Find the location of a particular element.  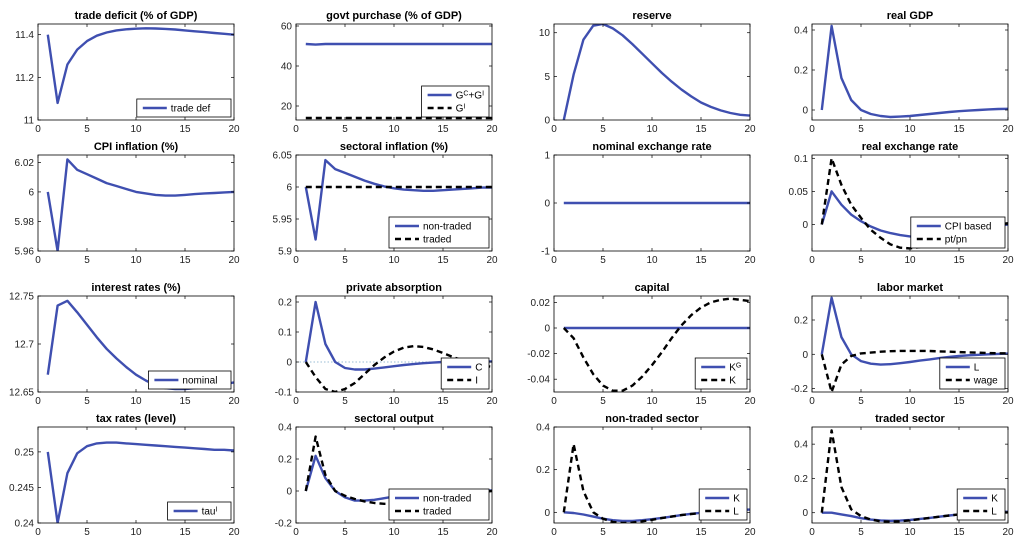

subplot-title: sectoral inflation (%) is located at coordinates (394, 147).